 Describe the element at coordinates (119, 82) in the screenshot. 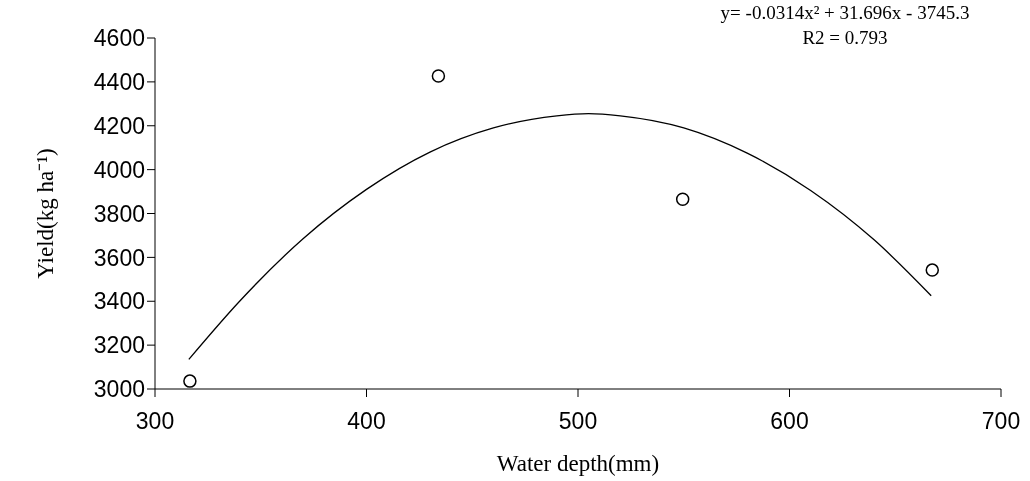

I see `y-tick-label: 4400` at that location.